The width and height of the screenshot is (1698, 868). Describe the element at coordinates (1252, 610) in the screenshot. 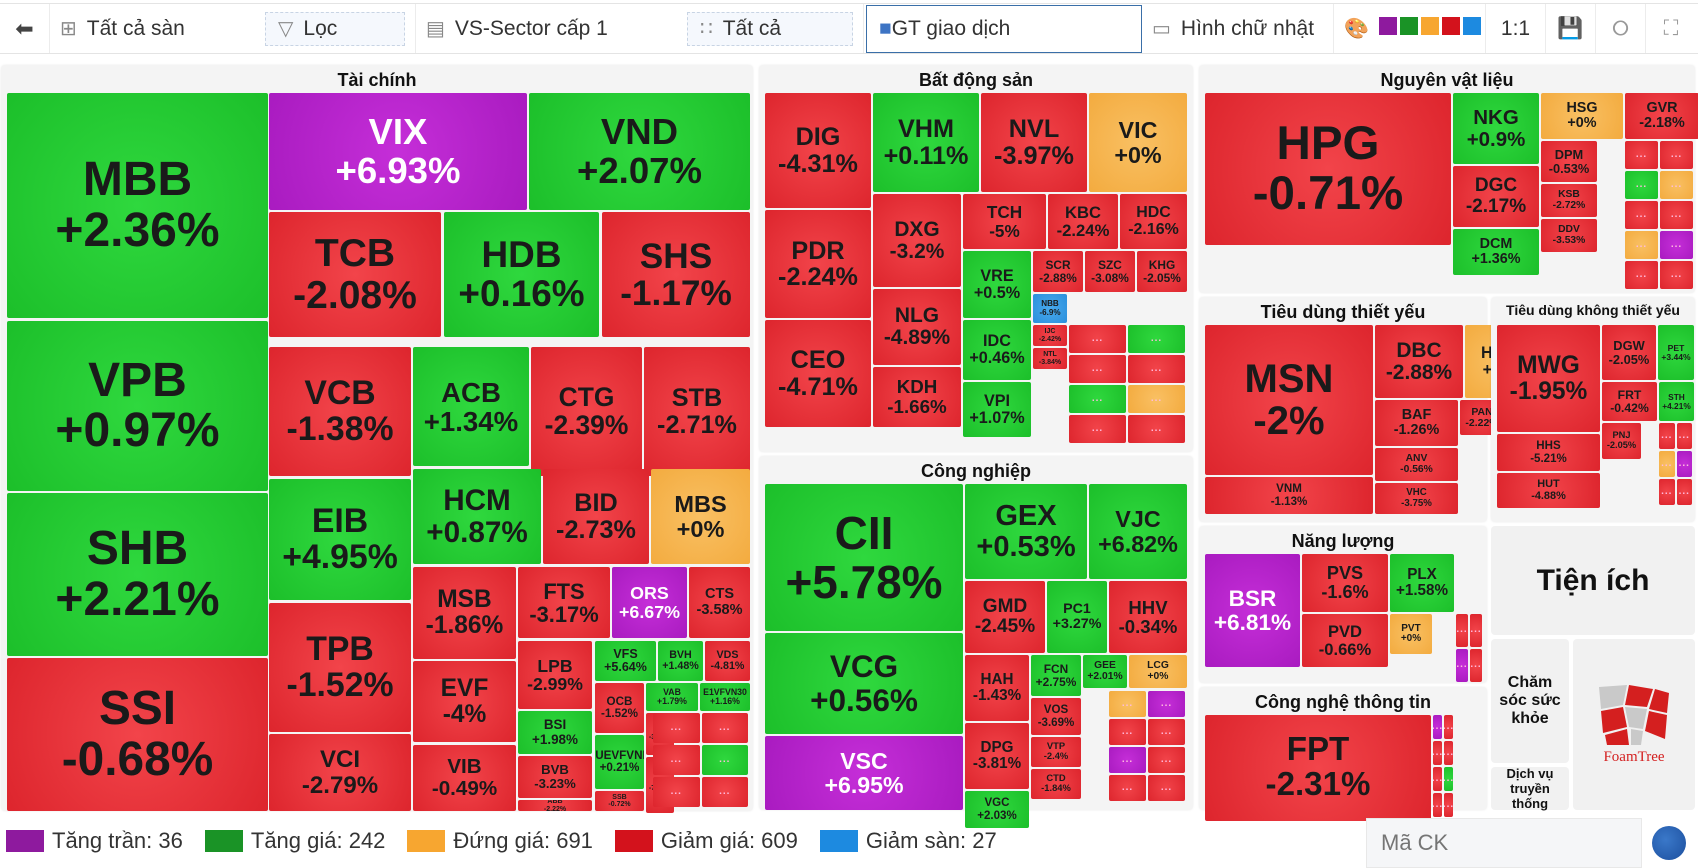

I see `stock-tile: BSR +6.81%` at that location.